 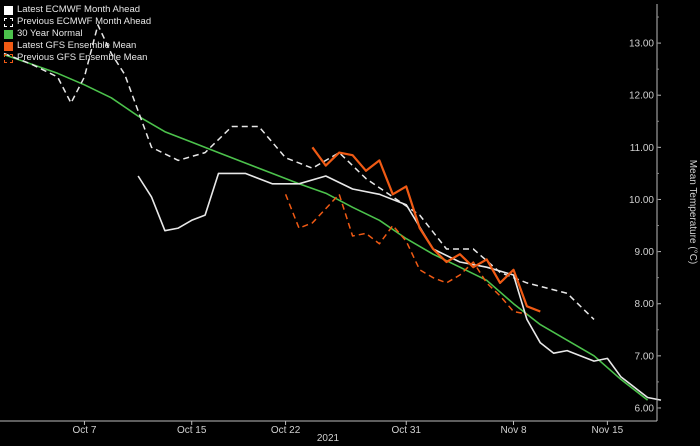 I want to click on y-tick-label: 9.00, so click(x=645, y=252).